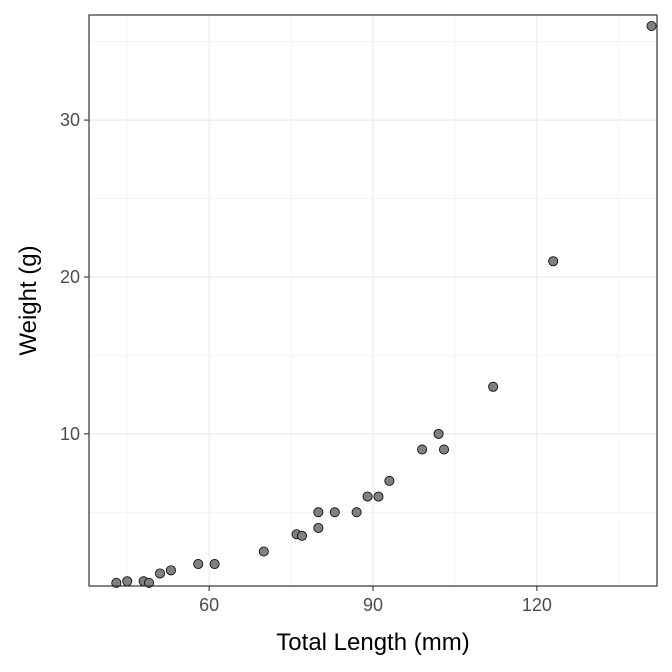  What do you see at coordinates (28, 300) in the screenshot?
I see `y-axis-title: Weight (g)` at bounding box center [28, 300].